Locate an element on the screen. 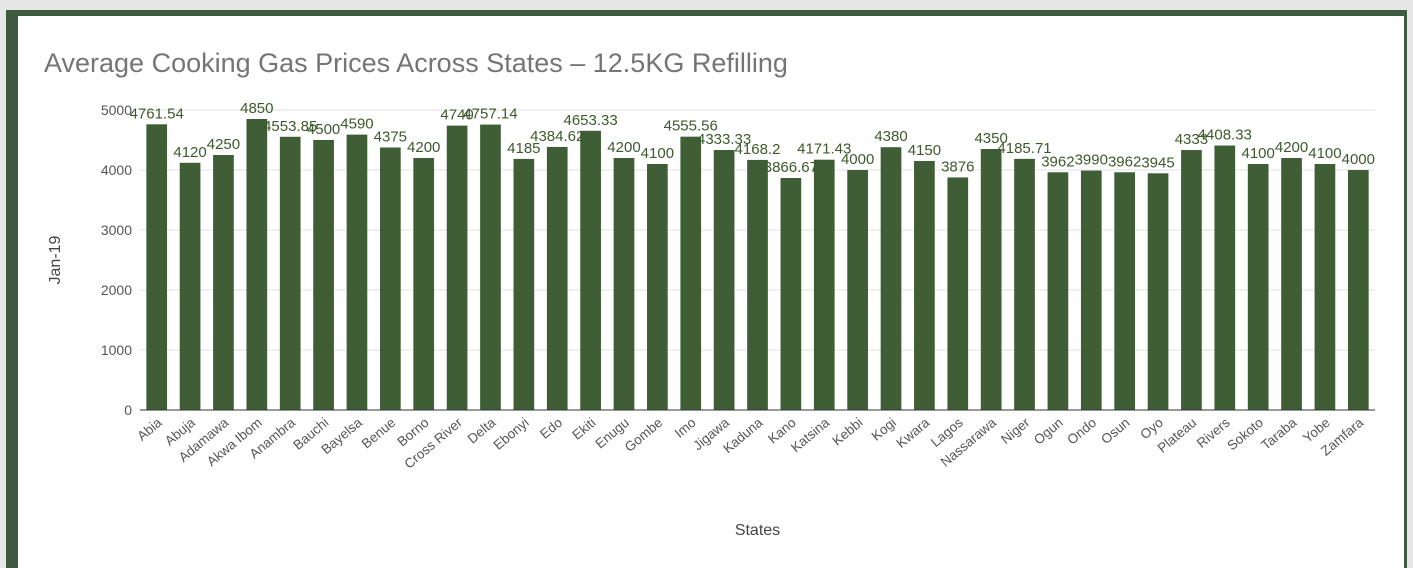 The width and height of the screenshot is (1413, 568). y-tick-label: 0 is located at coordinates (128, 410).